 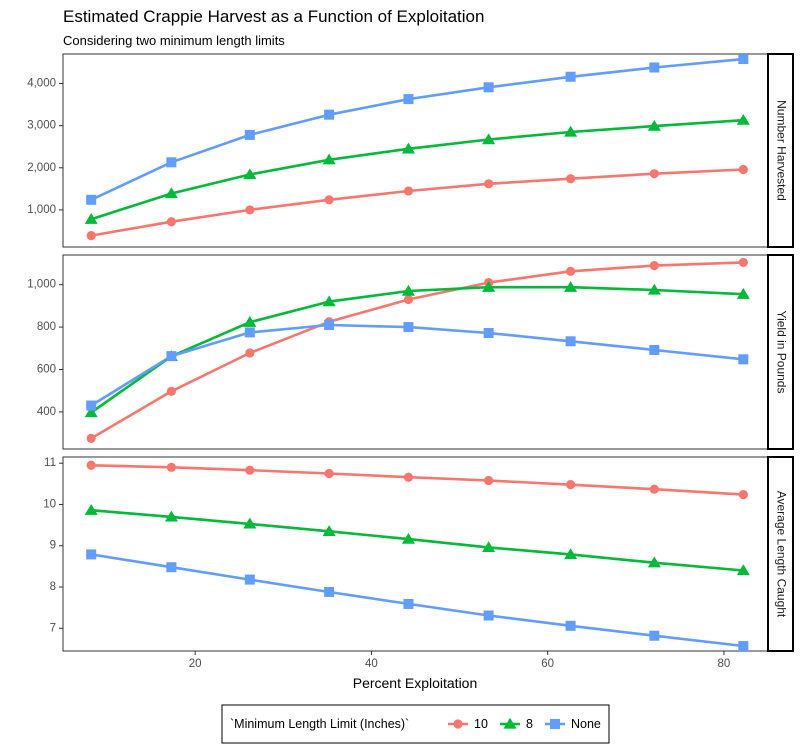 What do you see at coordinates (415, 683) in the screenshot?
I see `x-axis-label: Percent Exploitation` at bounding box center [415, 683].